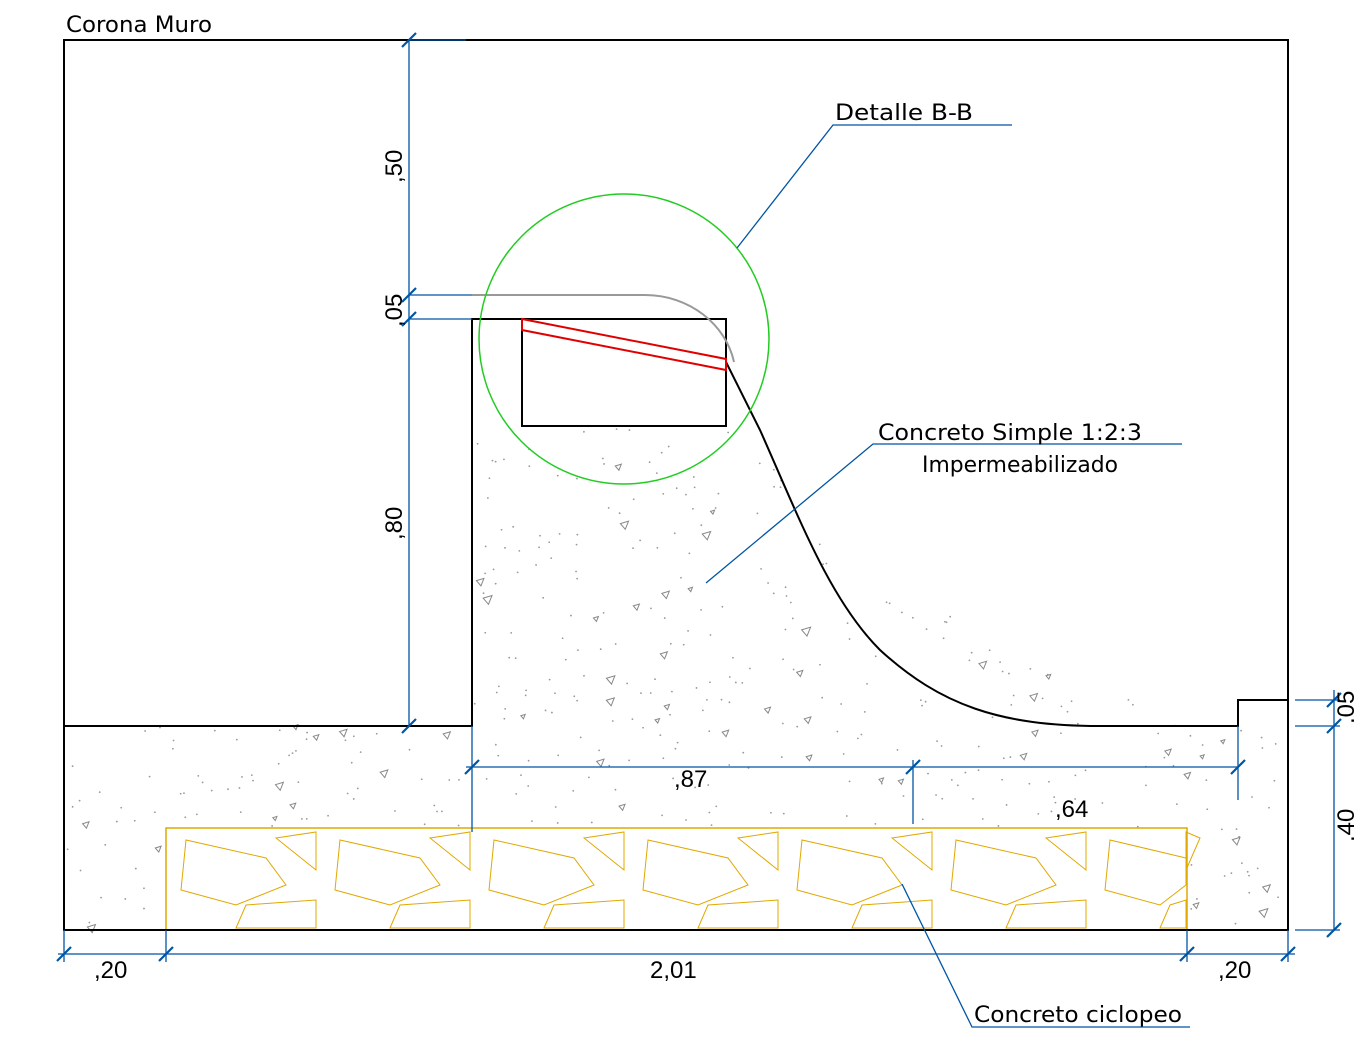  I want to click on detail-circle, so click(624, 339).